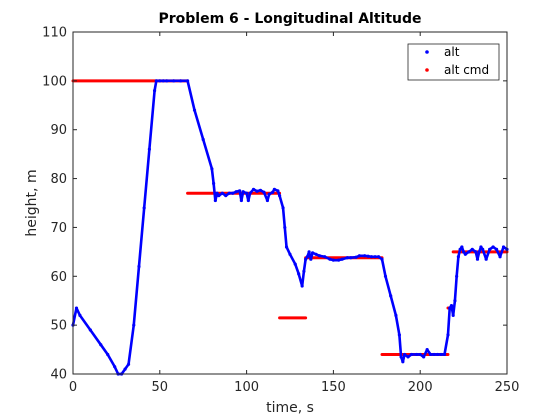 This screenshot has height=420, width=560. I want to click on legend: alt alt cmd, so click(453, 62).